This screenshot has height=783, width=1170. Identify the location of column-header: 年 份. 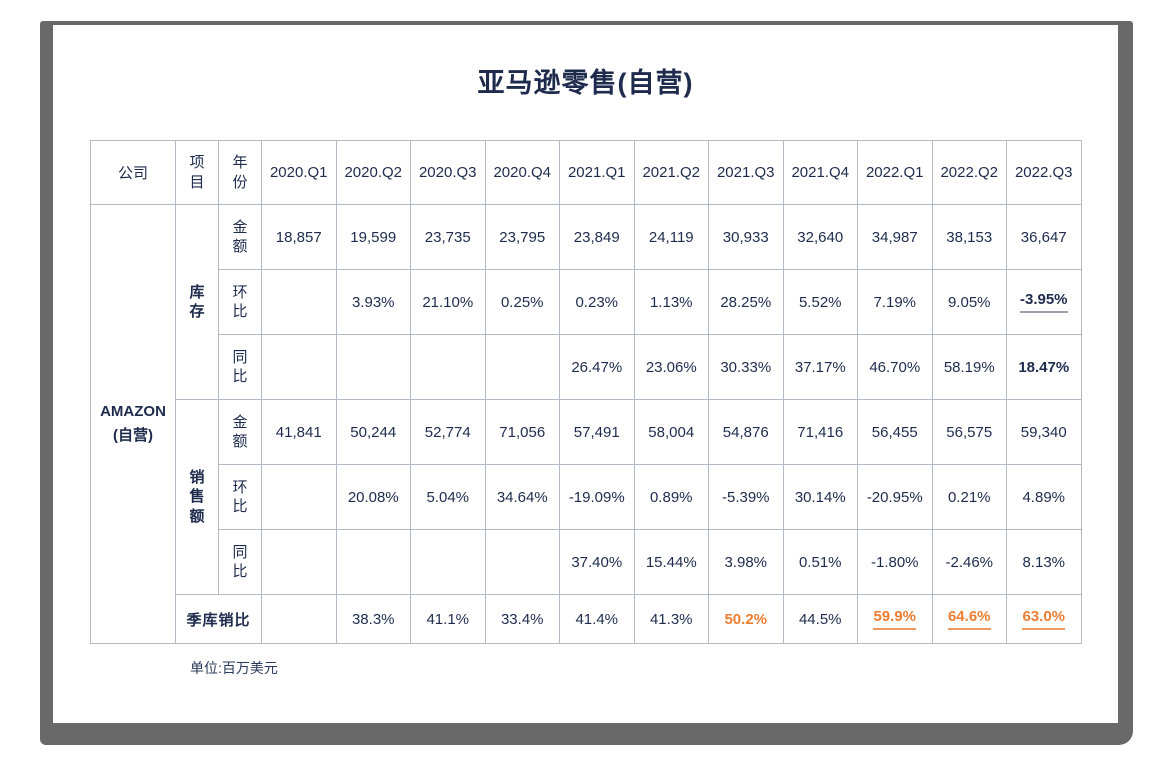
(240, 172).